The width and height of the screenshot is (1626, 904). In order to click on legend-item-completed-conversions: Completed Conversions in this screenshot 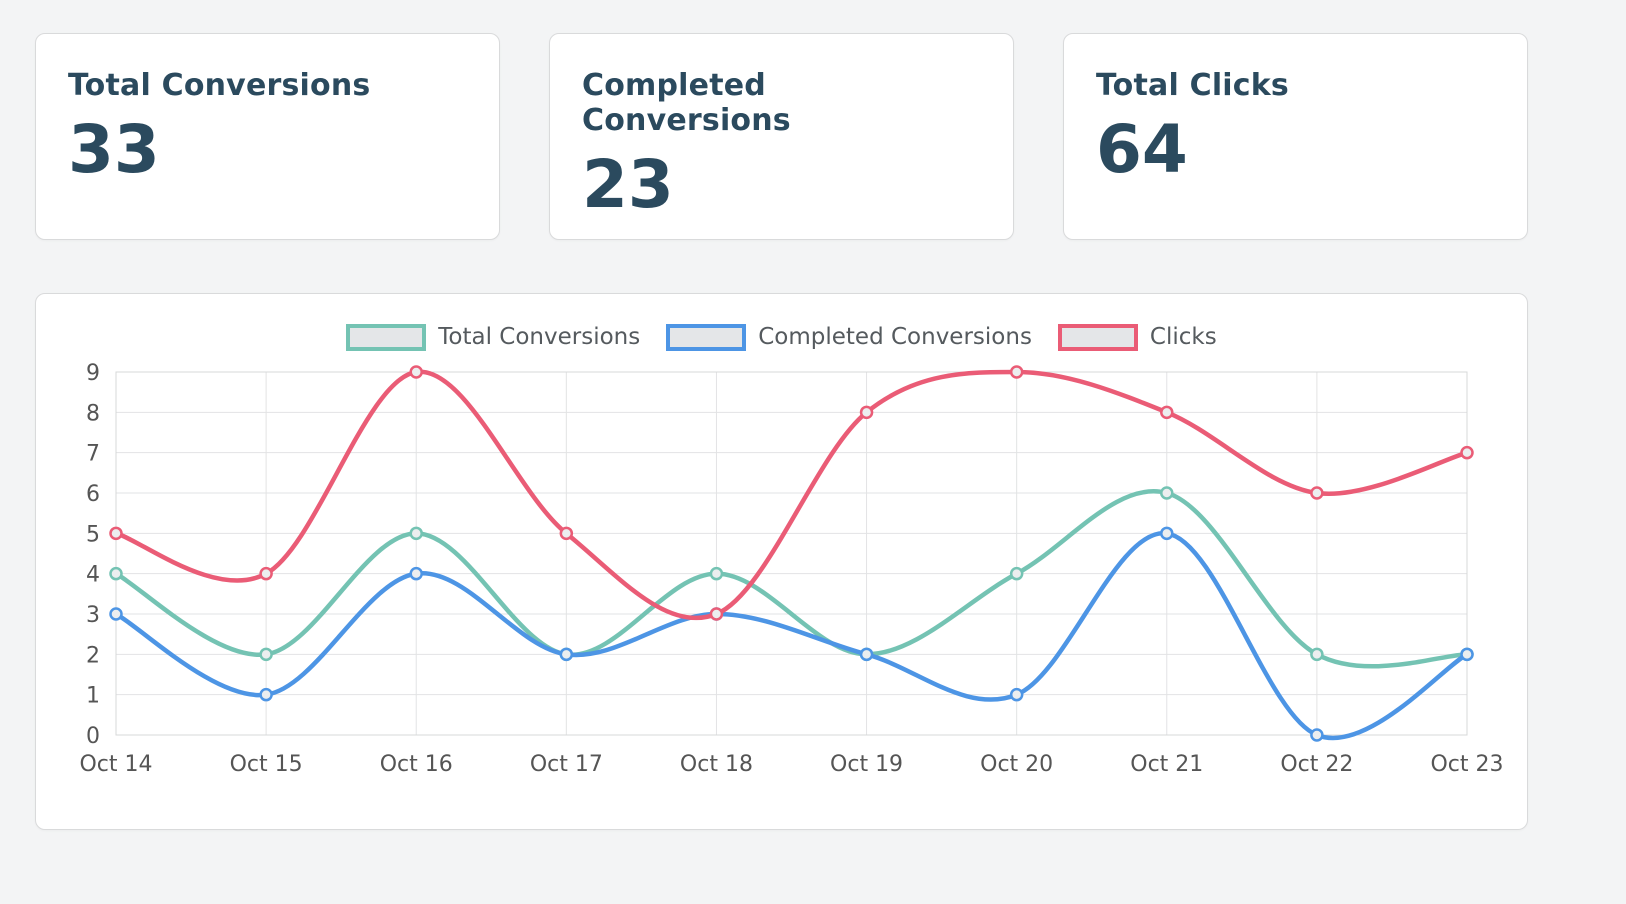, I will do `click(849, 337)`.